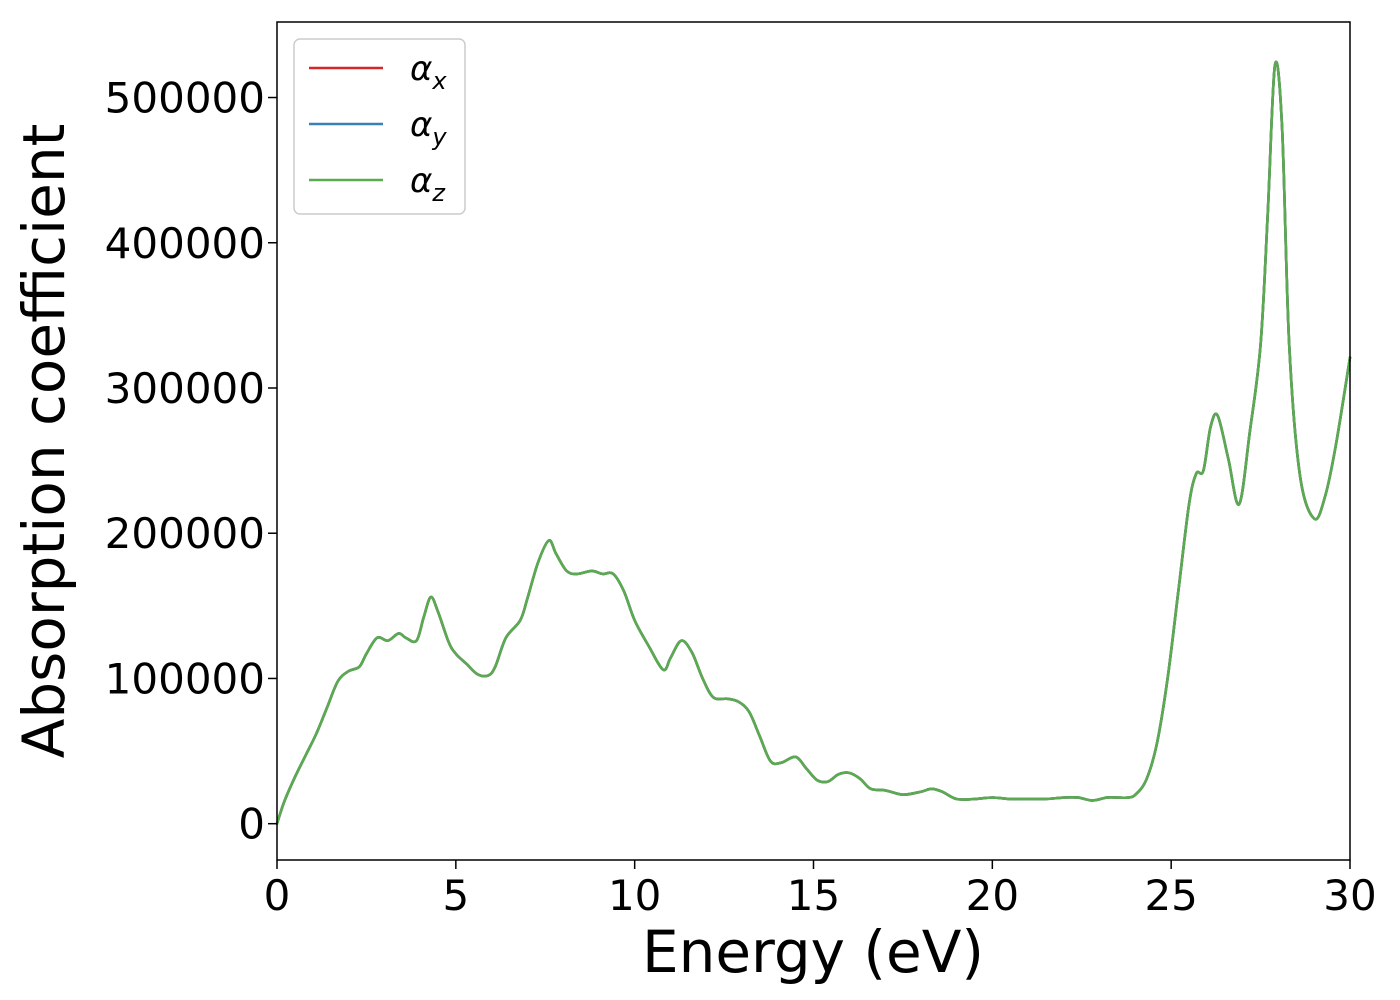 The image size is (1400, 1000). What do you see at coordinates (428, 184) in the screenshot?
I see `legend-label: αz` at bounding box center [428, 184].